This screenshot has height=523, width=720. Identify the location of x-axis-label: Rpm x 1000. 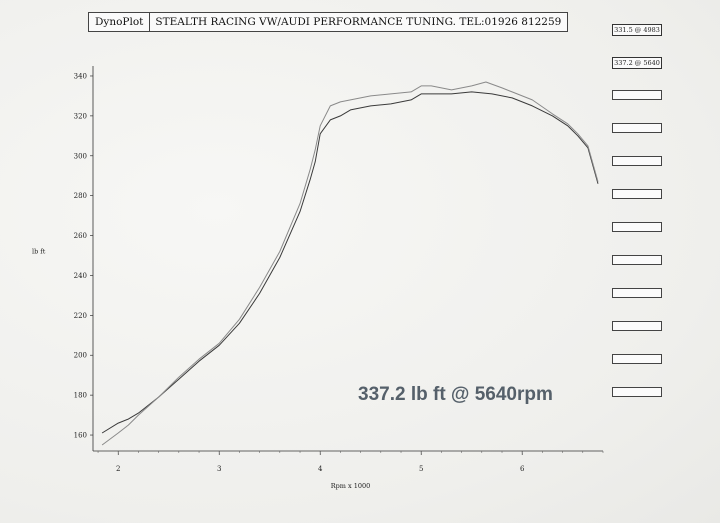
(351, 486).